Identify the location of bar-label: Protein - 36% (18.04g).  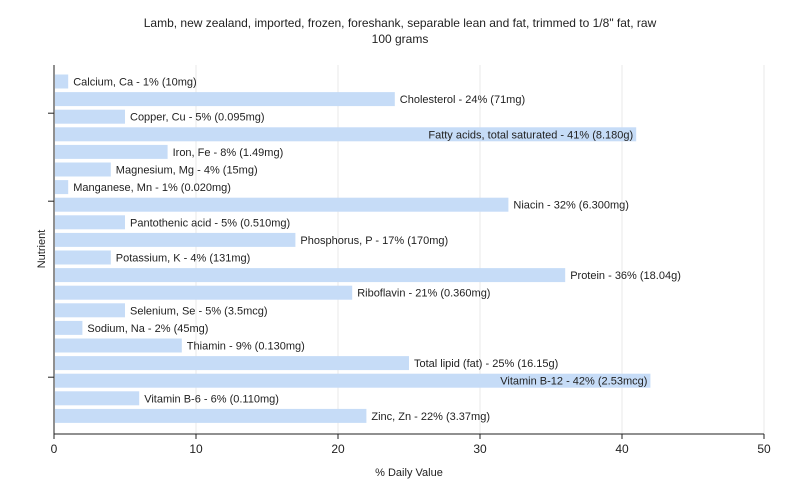
(625, 276).